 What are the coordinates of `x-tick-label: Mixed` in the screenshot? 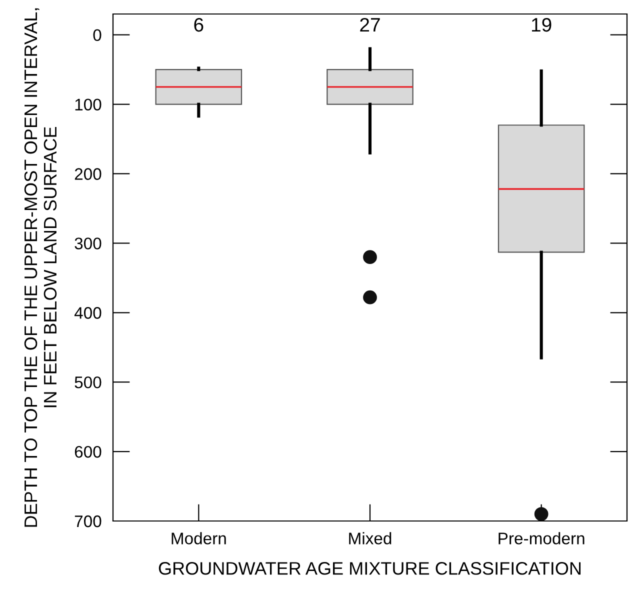 It's located at (370, 538).